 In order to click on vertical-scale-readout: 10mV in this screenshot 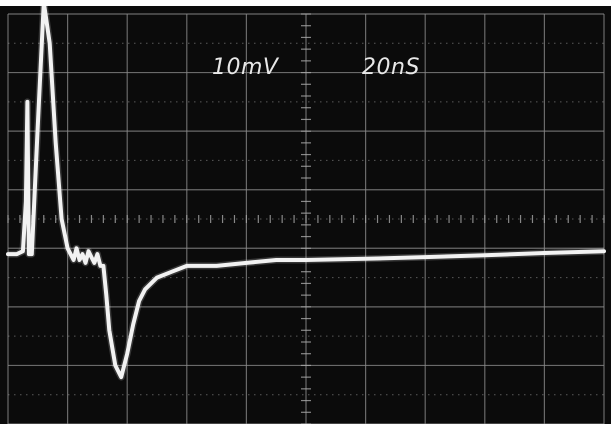, I will do `click(246, 67)`.